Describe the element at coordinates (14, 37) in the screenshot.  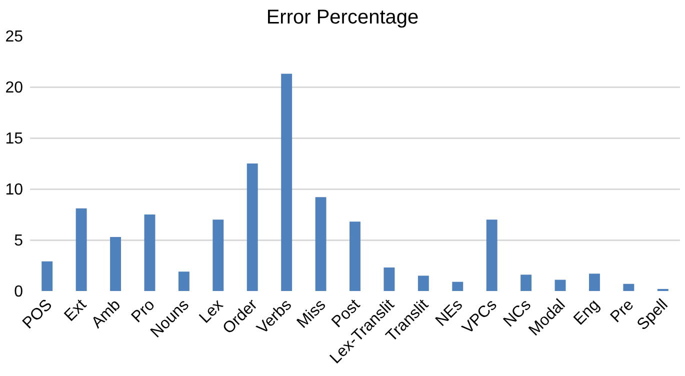
I see `y-tick-label: 25` at that location.